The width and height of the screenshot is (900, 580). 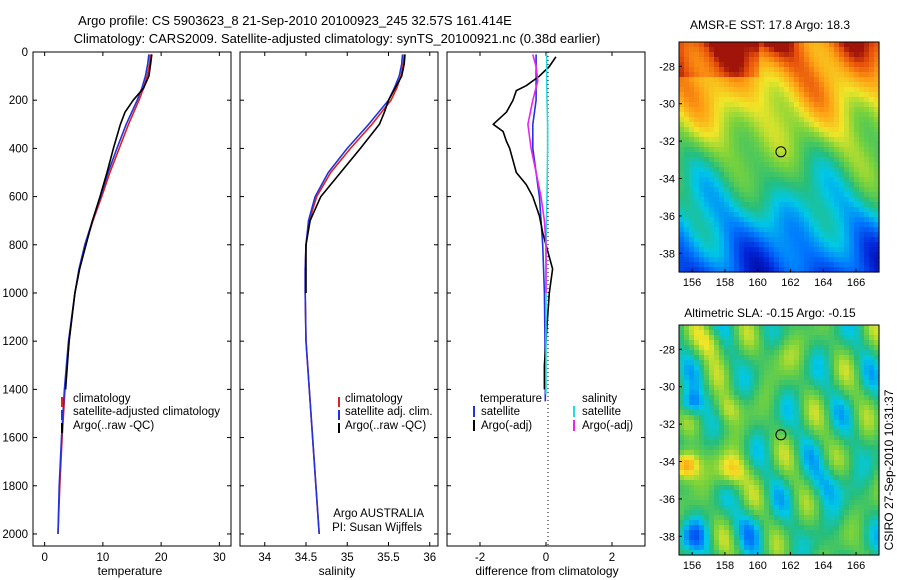 What do you see at coordinates (667, 105) in the screenshot?
I see `map-ytick-label: -30` at bounding box center [667, 105].